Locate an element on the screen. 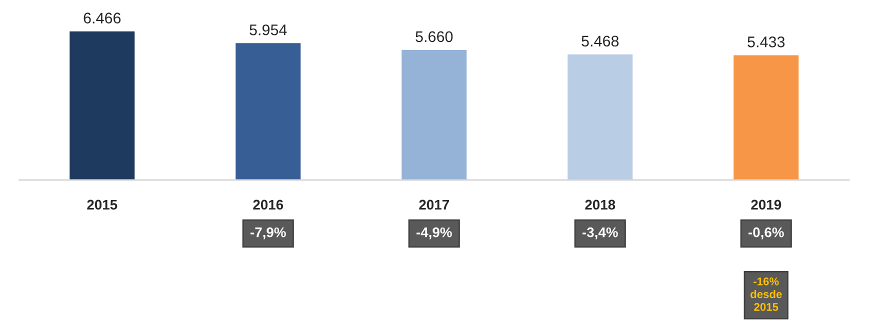 This screenshot has width=870, height=320. x-tick-label: 2016 is located at coordinates (268, 205).